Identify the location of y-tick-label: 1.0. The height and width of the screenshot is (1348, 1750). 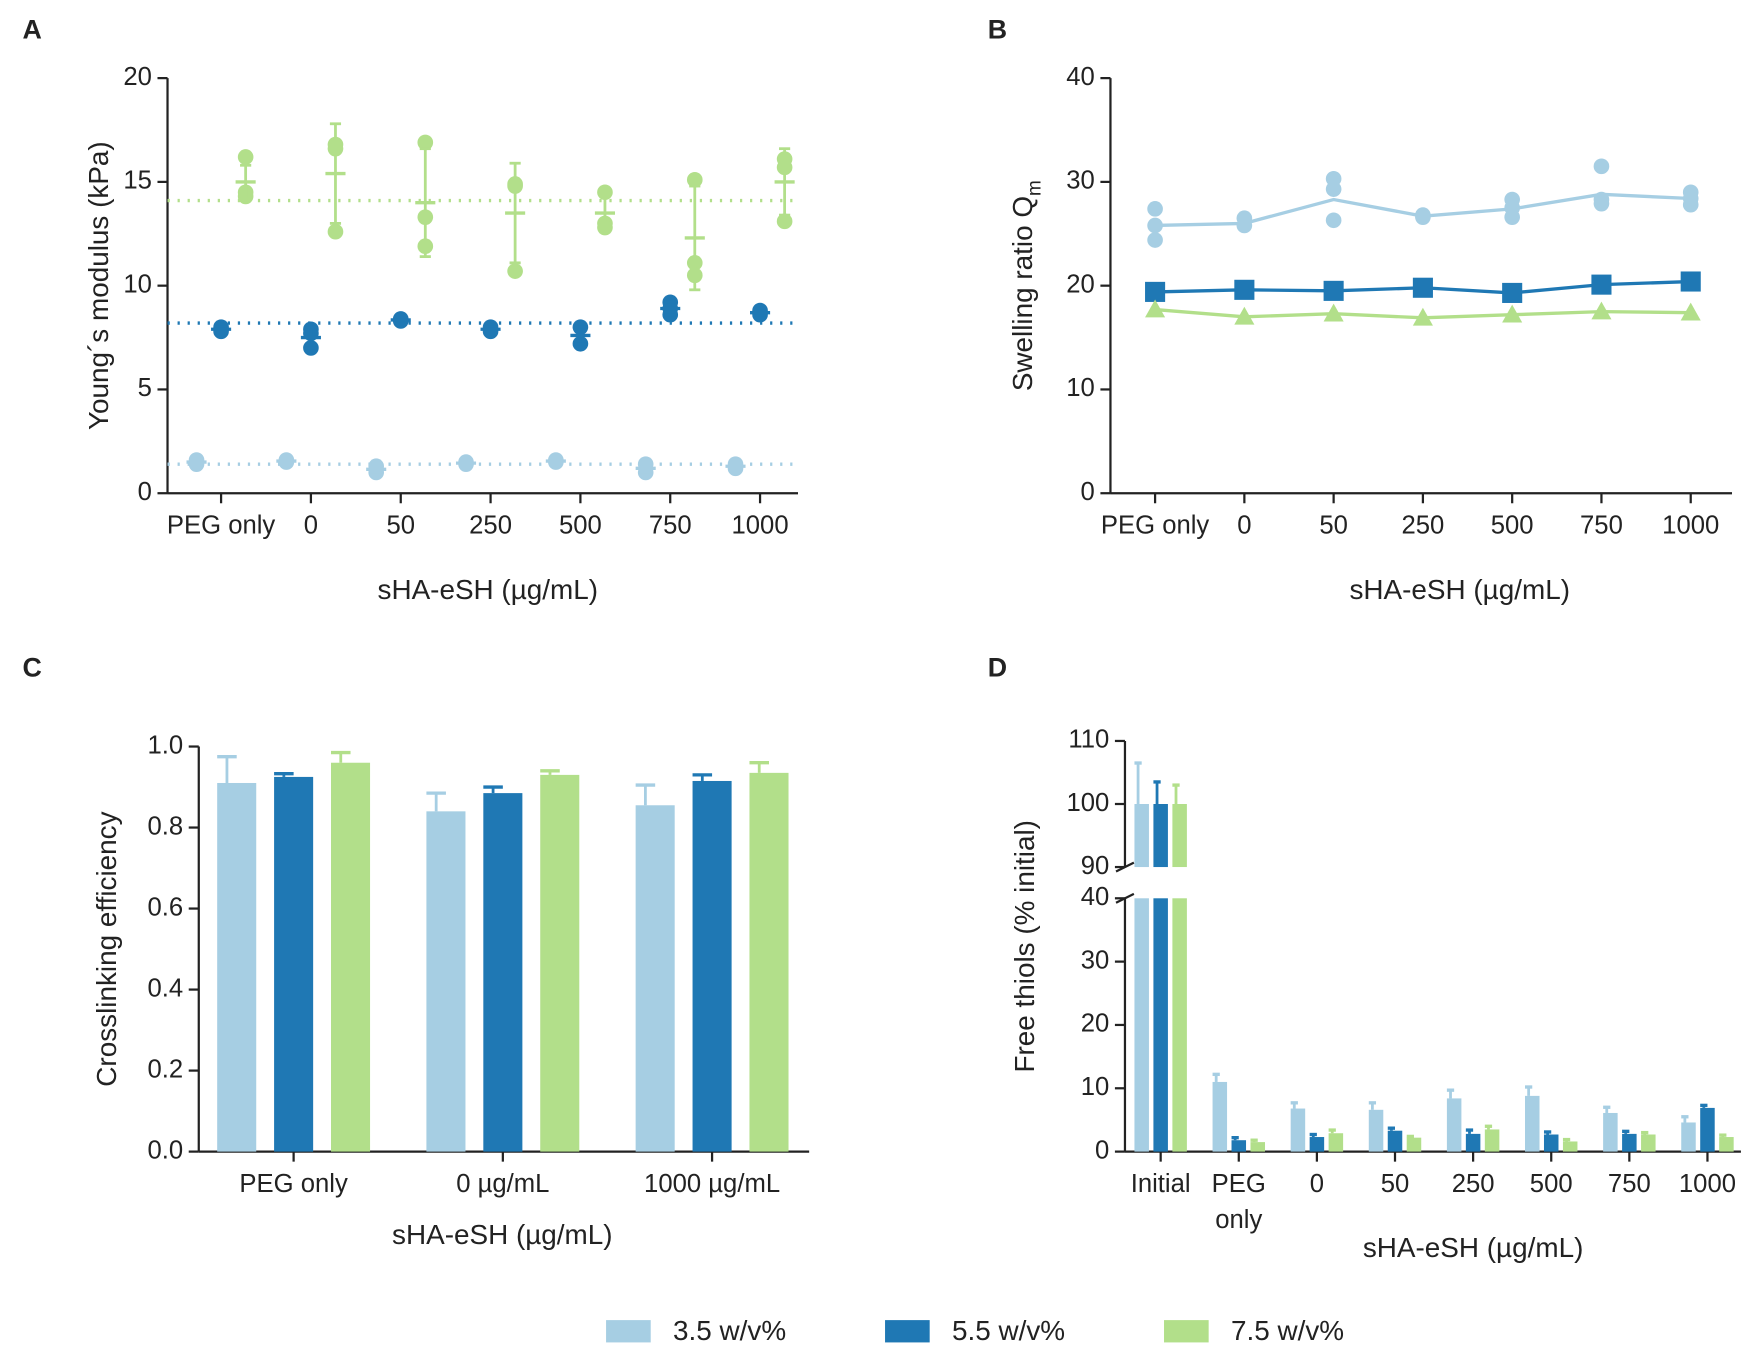
(165, 745).